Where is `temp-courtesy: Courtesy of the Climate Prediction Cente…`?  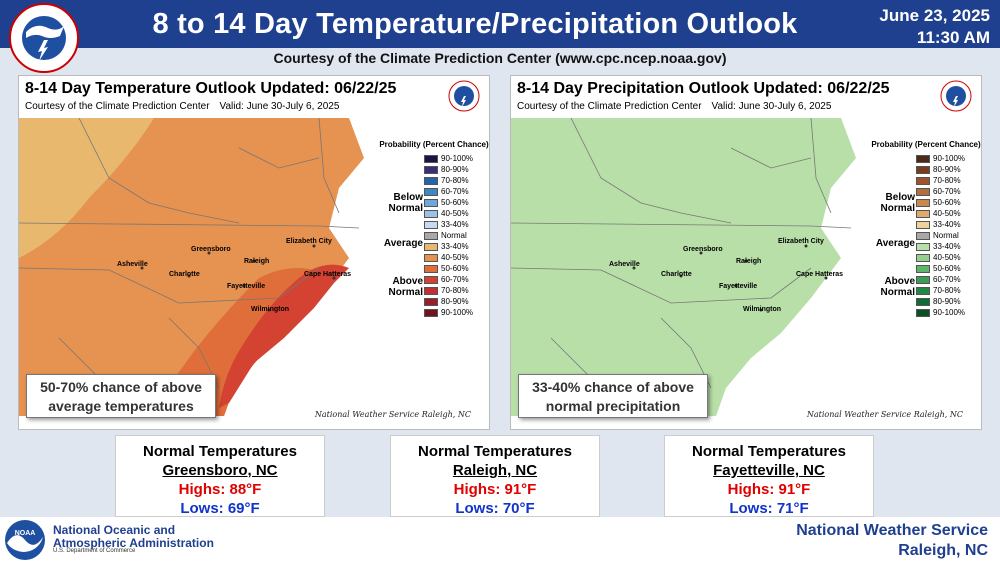 temp-courtesy: Courtesy of the Climate Prediction Cente… is located at coordinates (117, 106).